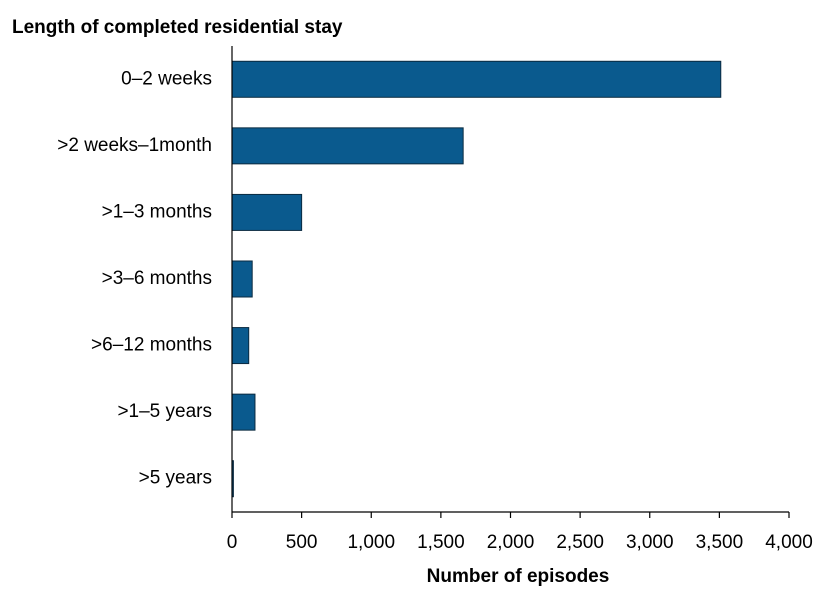 The height and width of the screenshot is (589, 832). Describe the element at coordinates (371, 542) in the screenshot. I see `x-tick-label: 1,000` at that location.